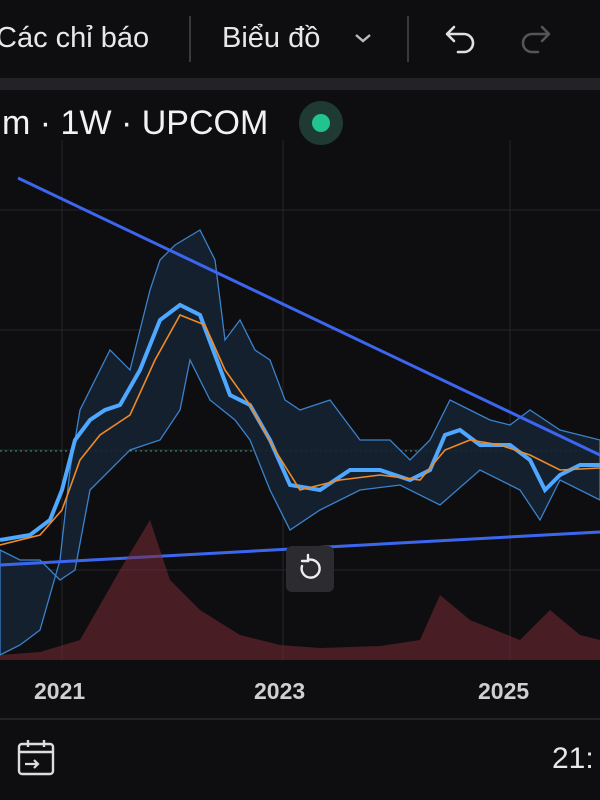  What do you see at coordinates (280, 691) in the screenshot?
I see `x-tick-label: 2023` at bounding box center [280, 691].